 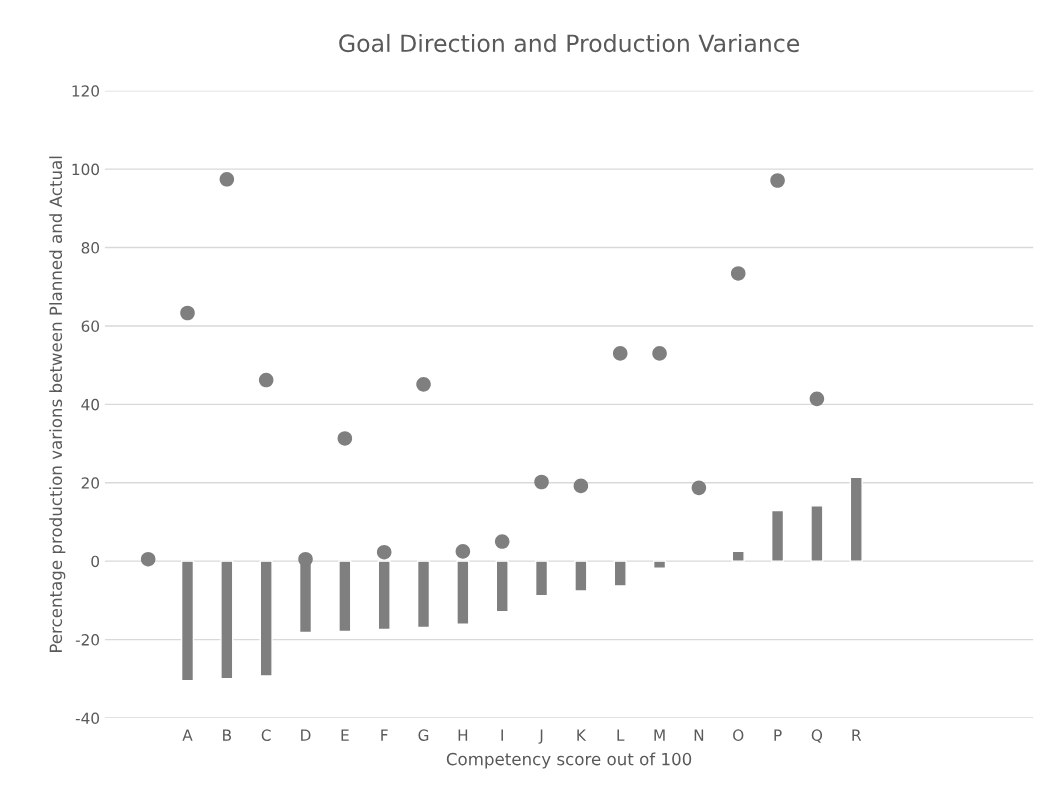 I want to click on x-tick-label: E, so click(x=345, y=735).